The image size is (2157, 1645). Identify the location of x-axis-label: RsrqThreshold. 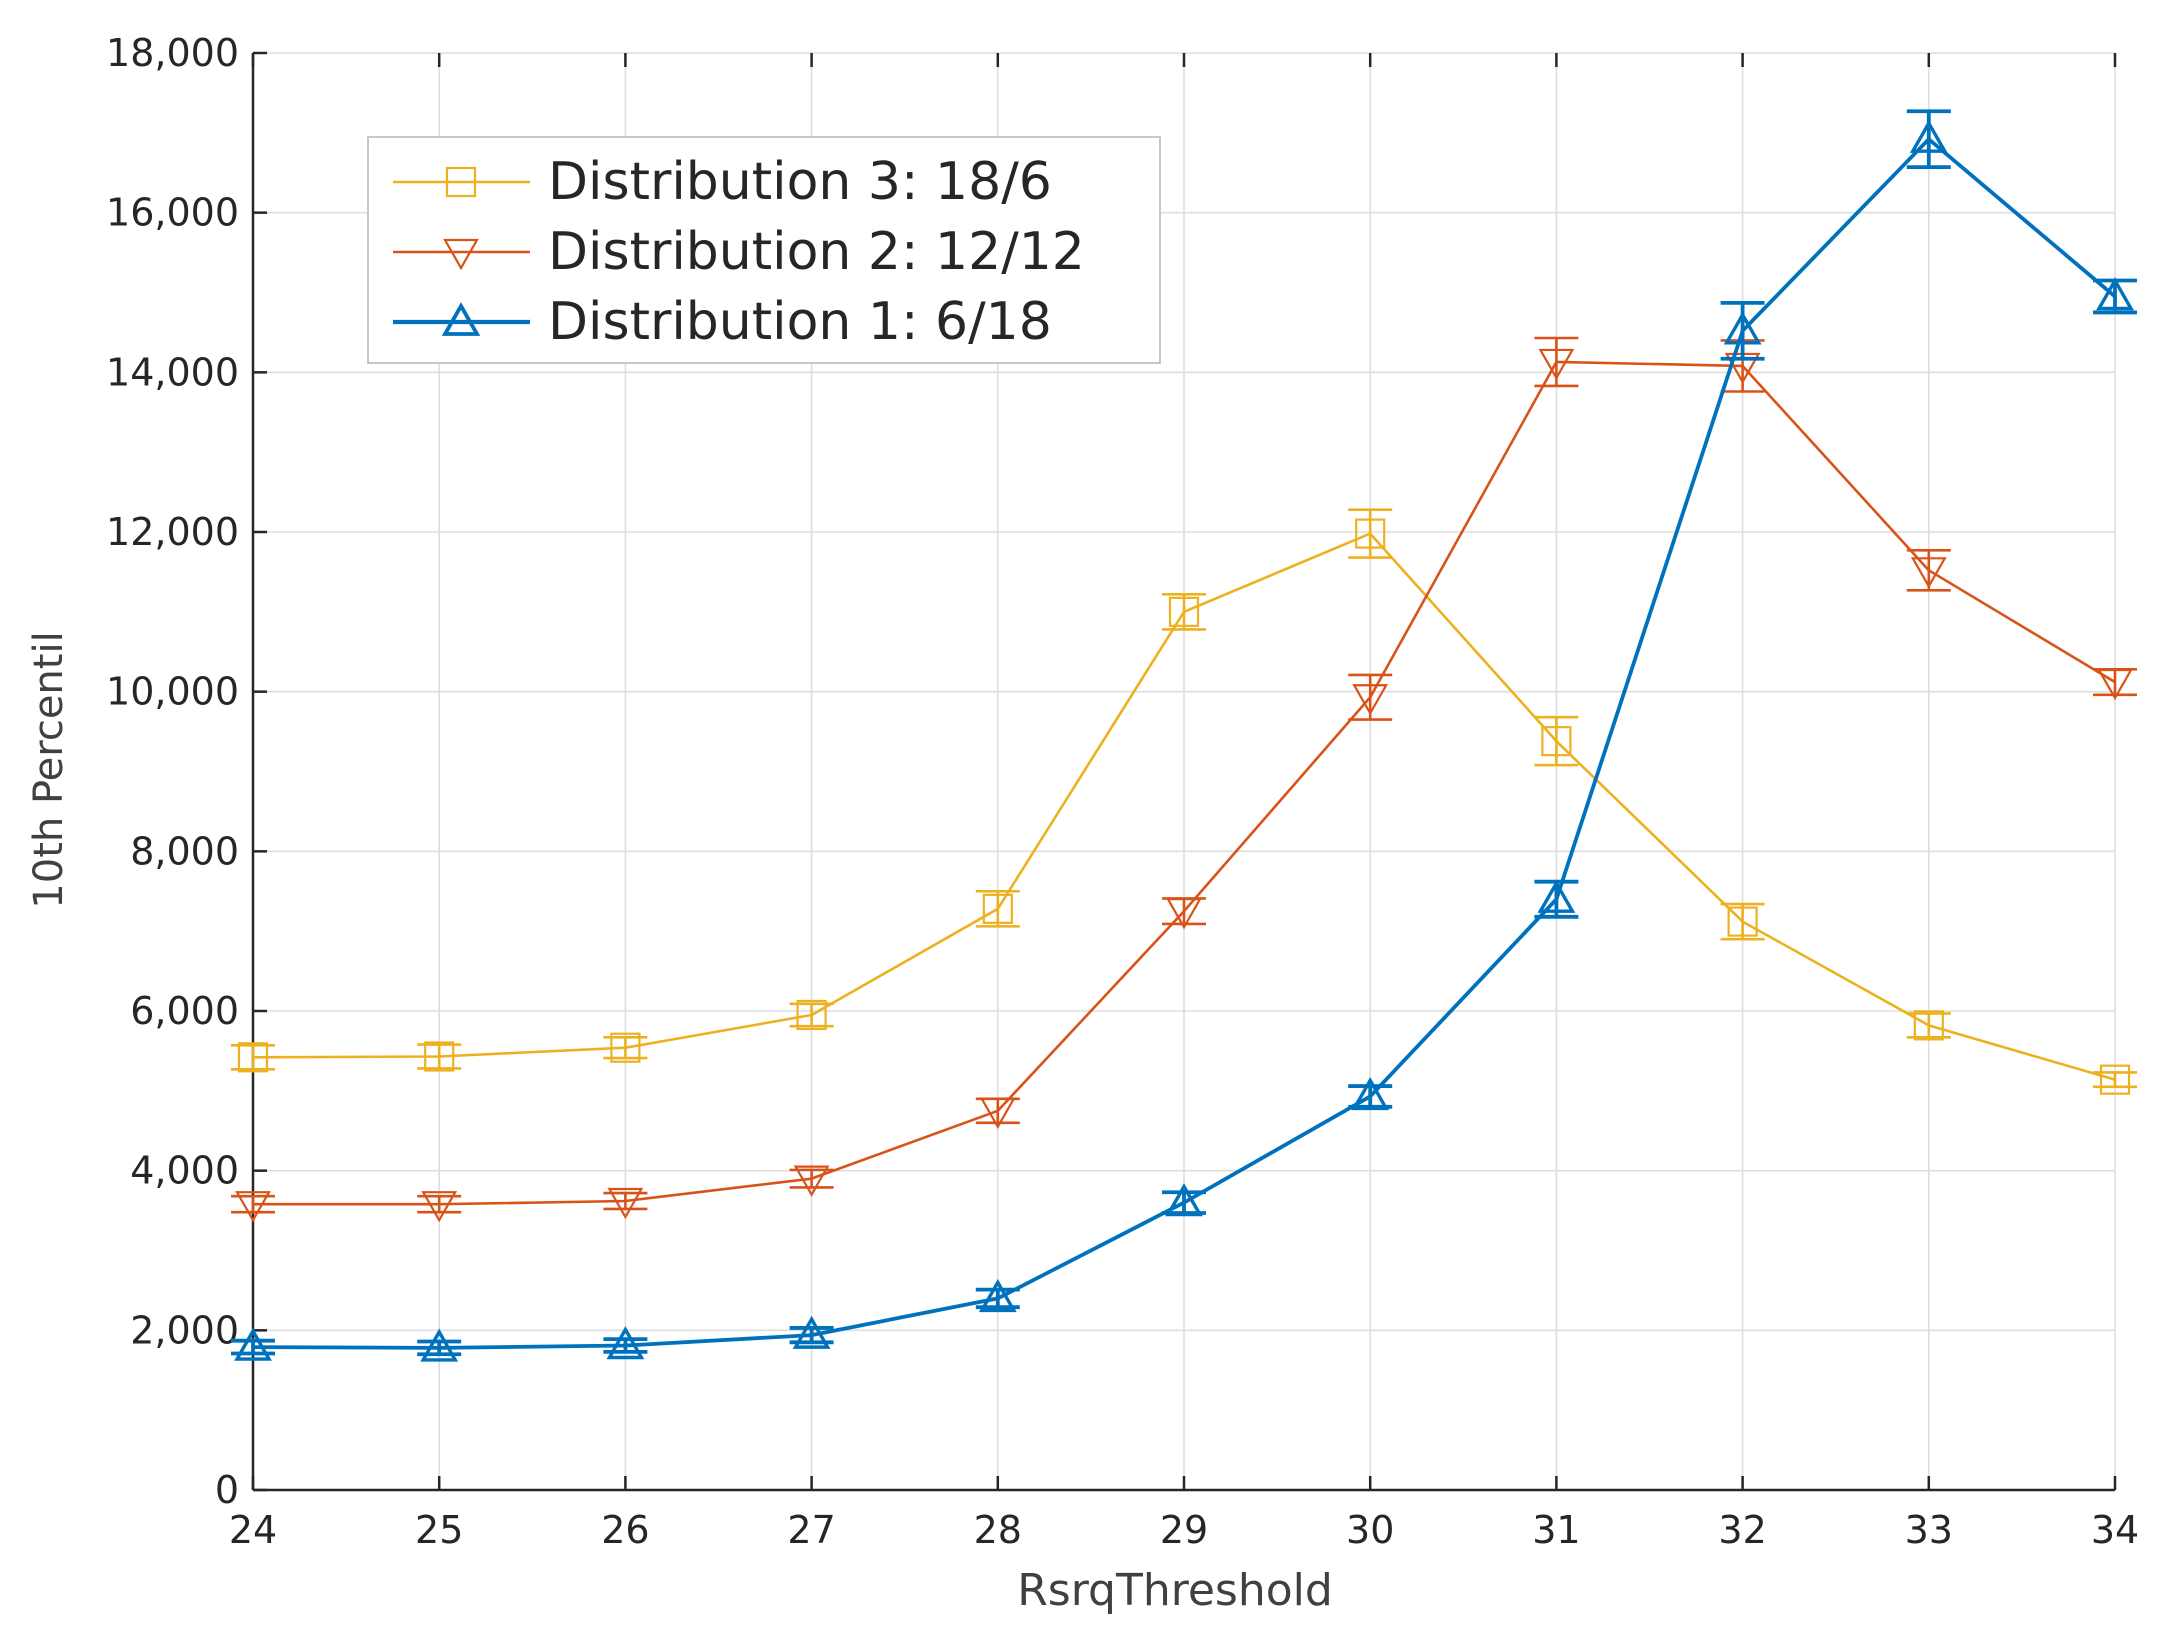
(1175, 1590).